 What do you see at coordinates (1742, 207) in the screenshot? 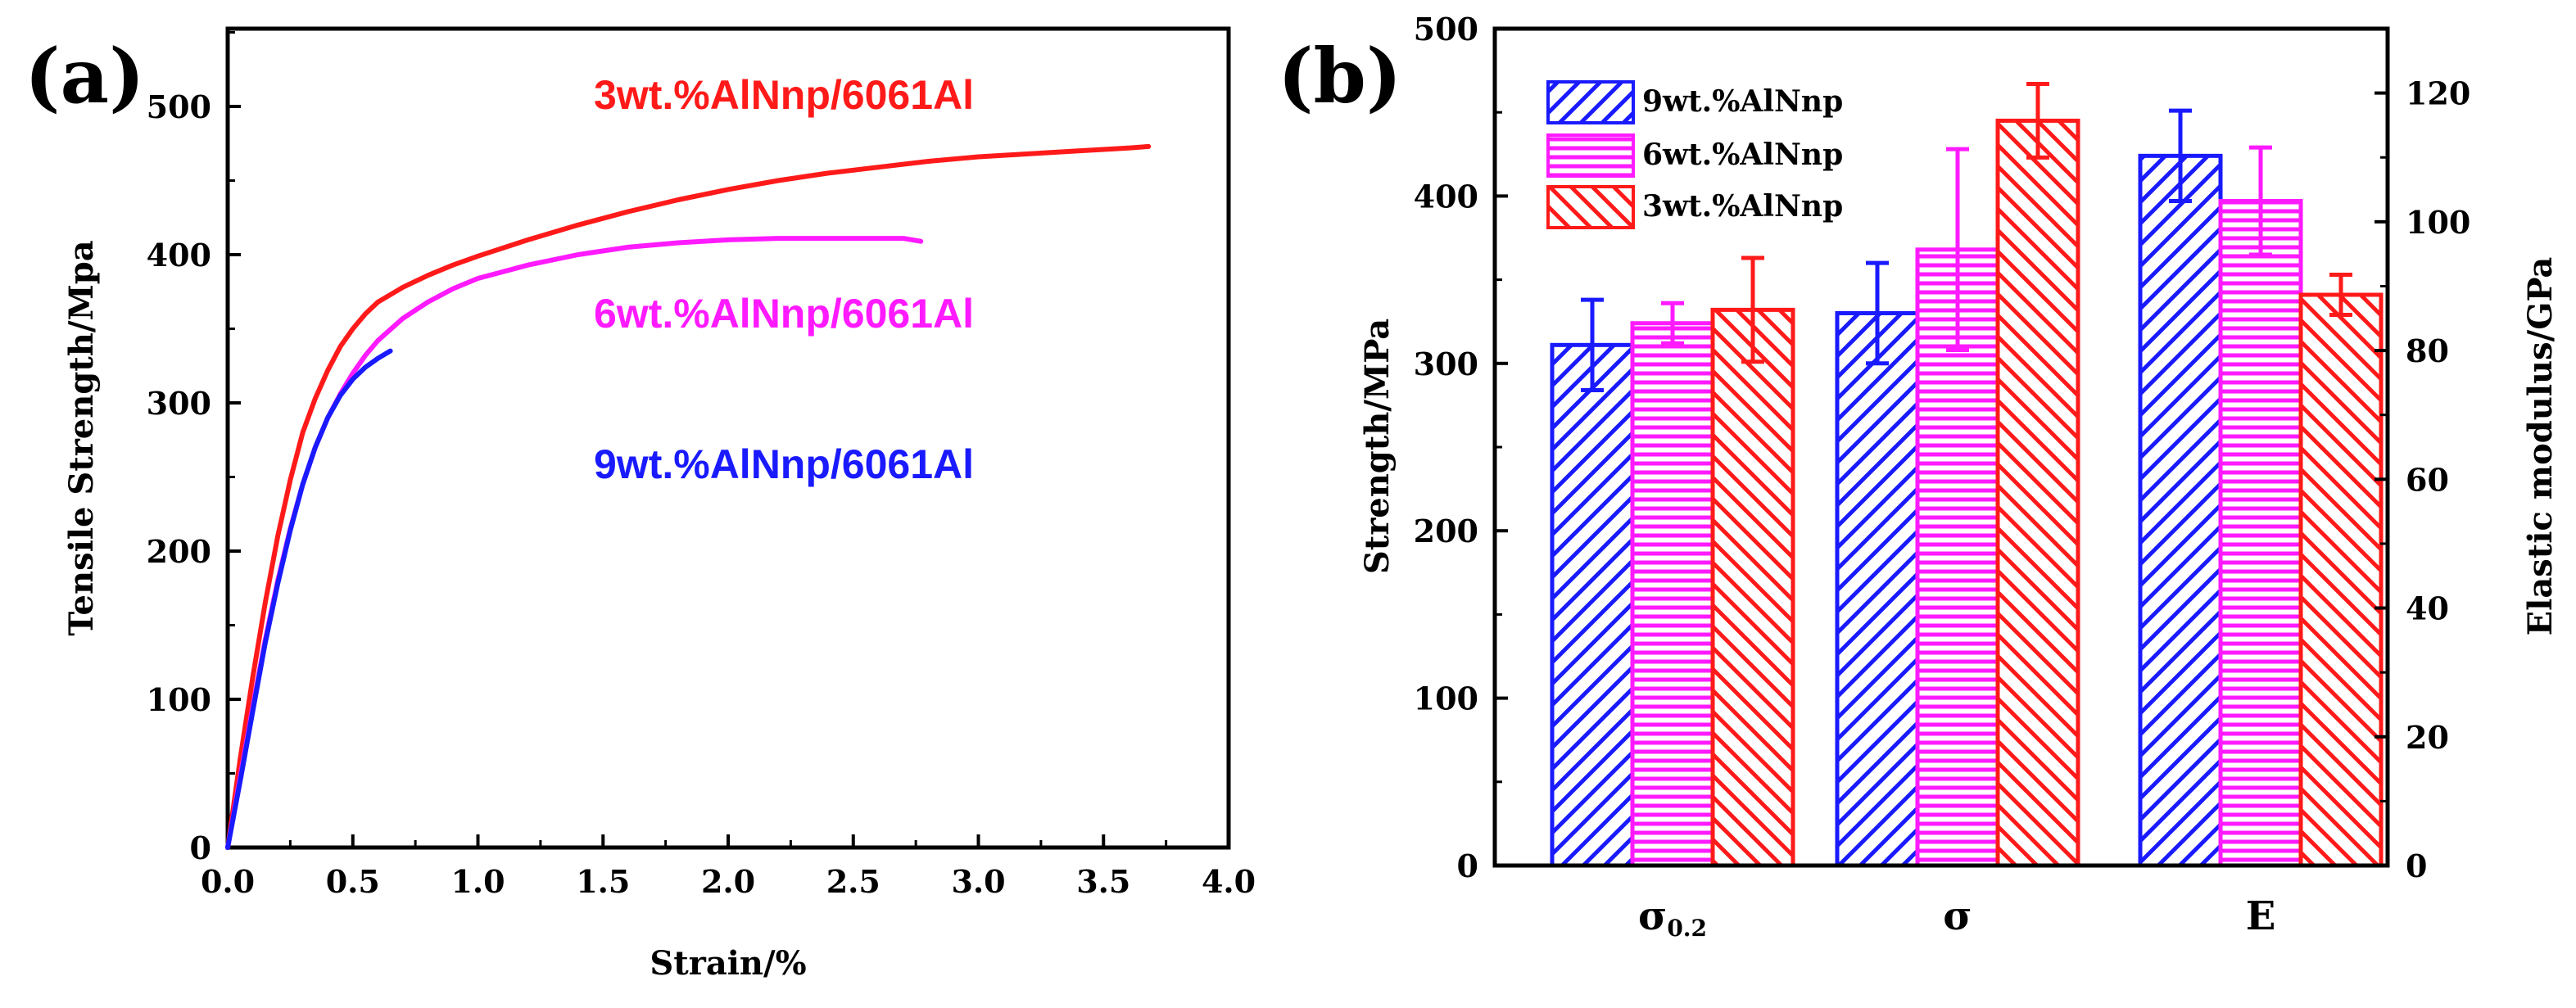
I see `legend-label-3wt: 3wt.%AlNnp` at bounding box center [1742, 207].